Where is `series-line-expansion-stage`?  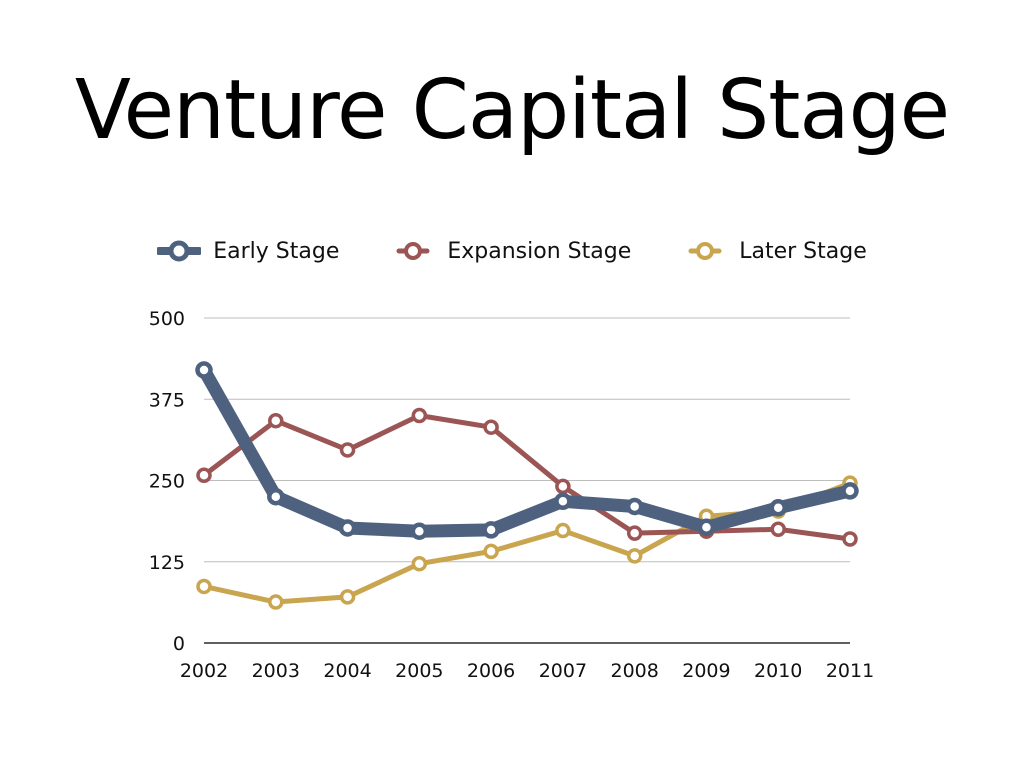
series-line-expansion-stage is located at coordinates (527, 477).